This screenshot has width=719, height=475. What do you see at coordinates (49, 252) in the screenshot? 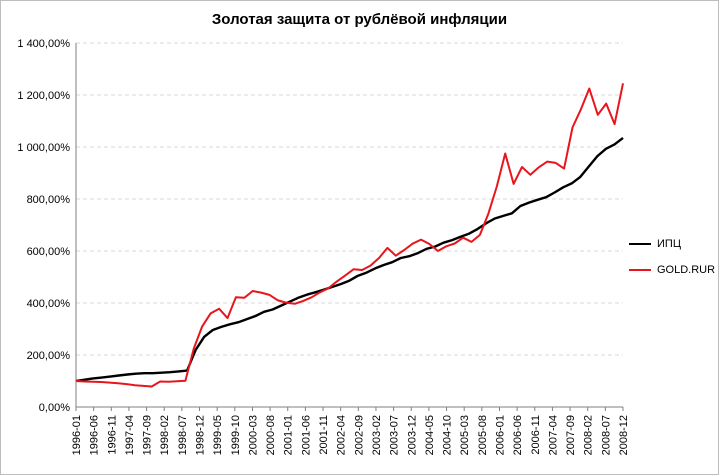
I see `y-tick-label: 600,00%` at bounding box center [49, 252].